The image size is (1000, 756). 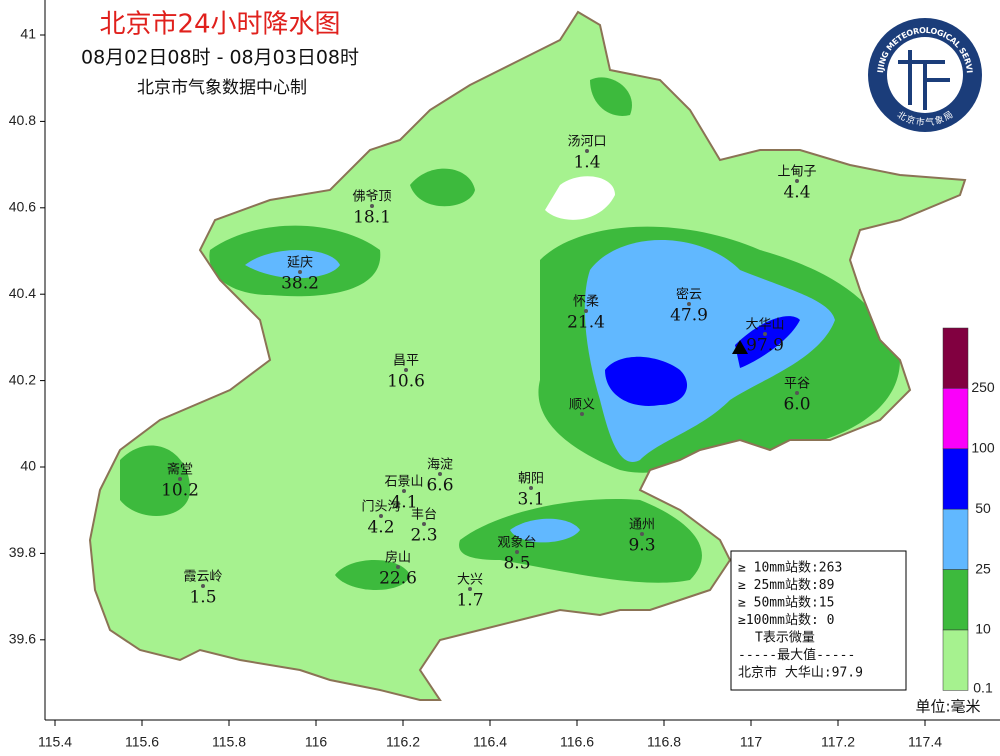 What do you see at coordinates (180, 470) in the screenshot?
I see `station-name: 斋堂` at bounding box center [180, 470].